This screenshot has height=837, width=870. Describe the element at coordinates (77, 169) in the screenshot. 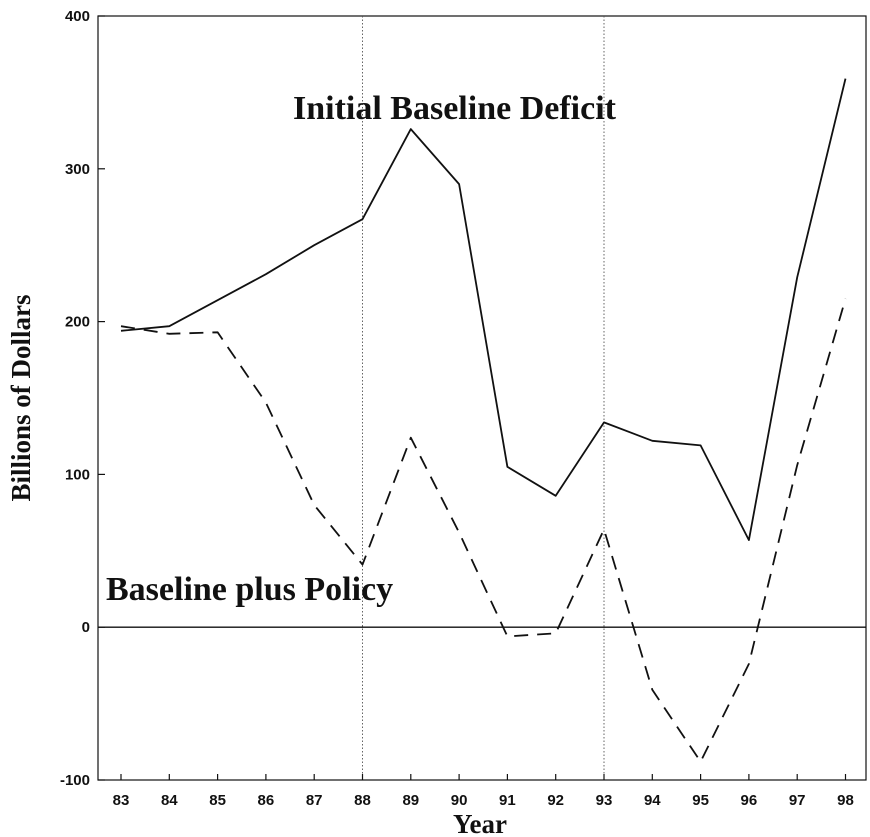

I see `y-tick-label: 300` at that location.